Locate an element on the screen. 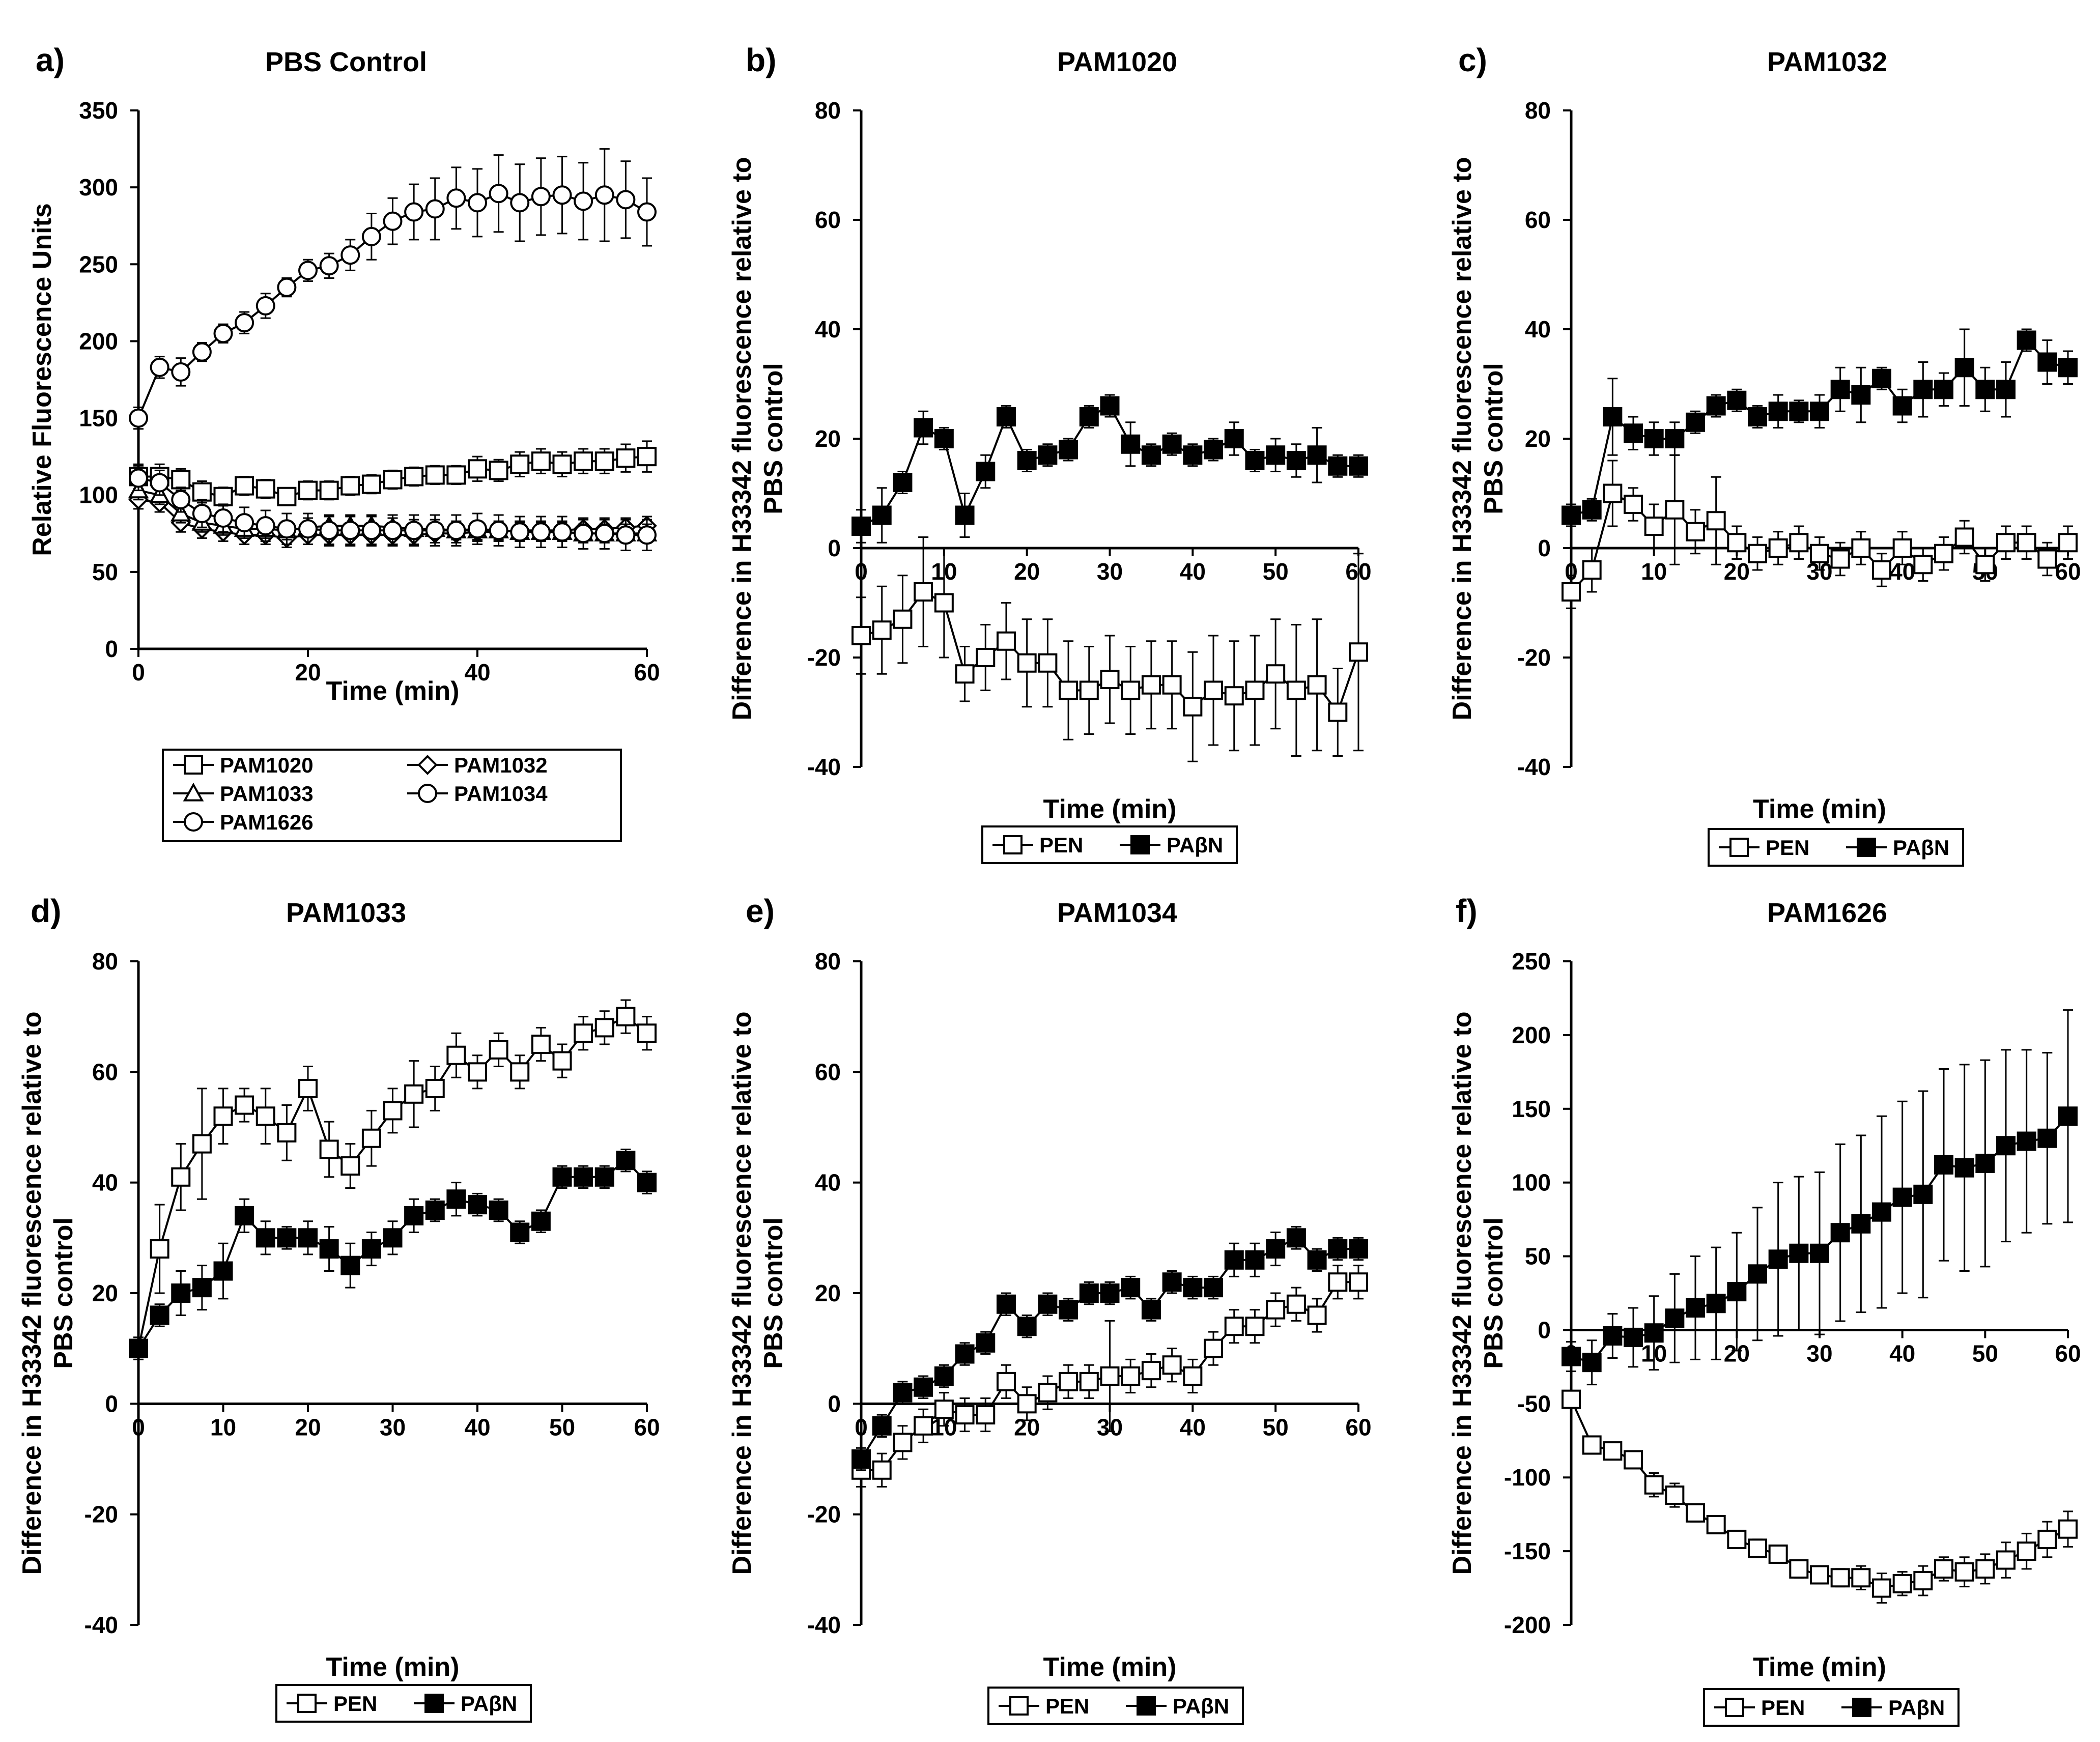  legend-item: PAM1020 is located at coordinates (243, 765).